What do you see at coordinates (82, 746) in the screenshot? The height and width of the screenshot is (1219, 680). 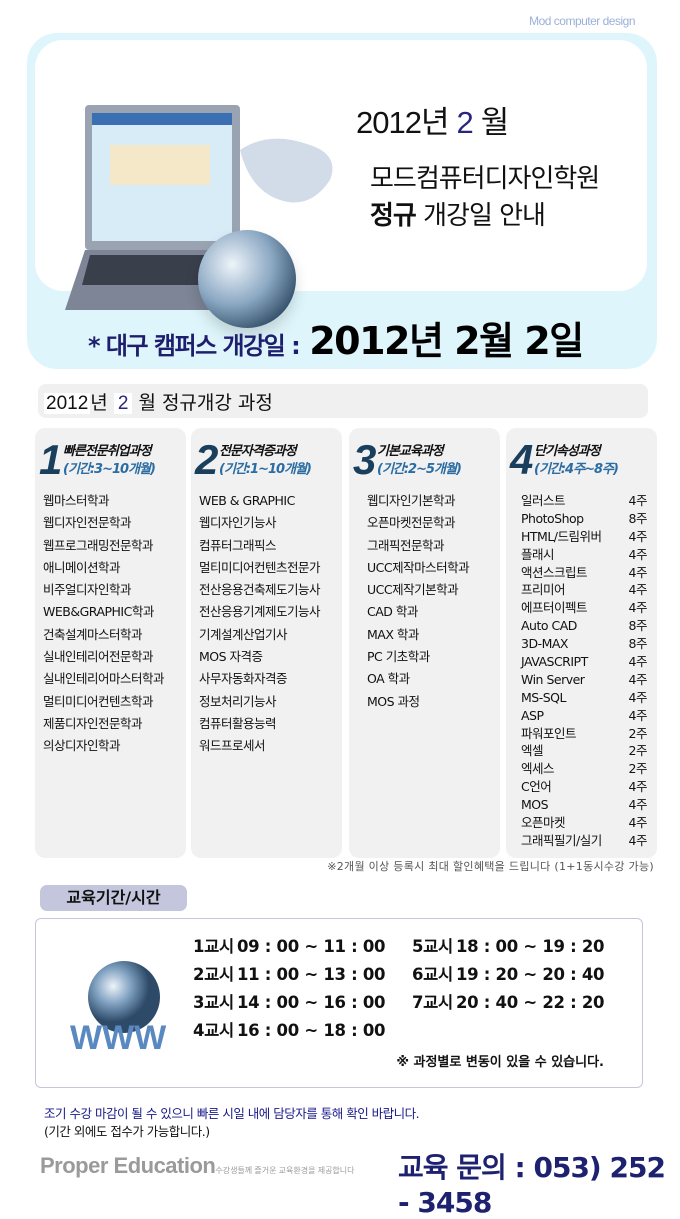 I see `course-item: 의상디자인학과` at bounding box center [82, 746].